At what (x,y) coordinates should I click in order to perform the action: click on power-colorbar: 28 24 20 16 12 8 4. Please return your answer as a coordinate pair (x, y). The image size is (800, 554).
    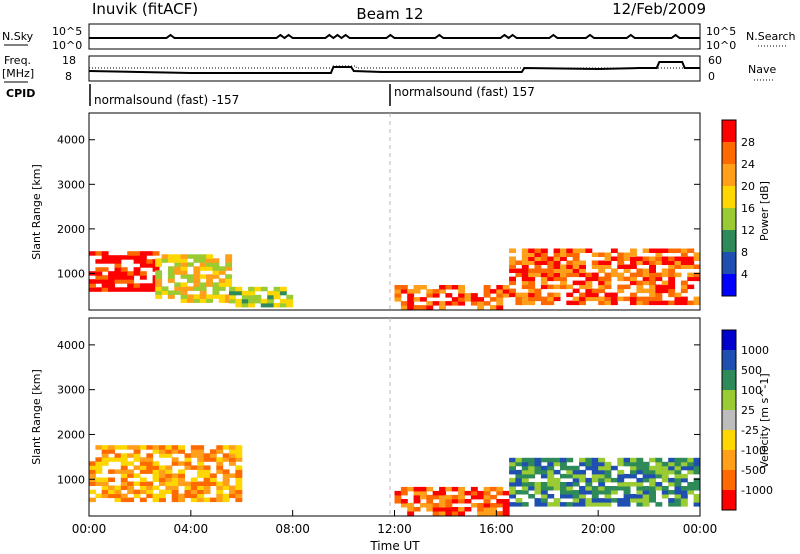
    Looking at the image, I should click on (738, 208).